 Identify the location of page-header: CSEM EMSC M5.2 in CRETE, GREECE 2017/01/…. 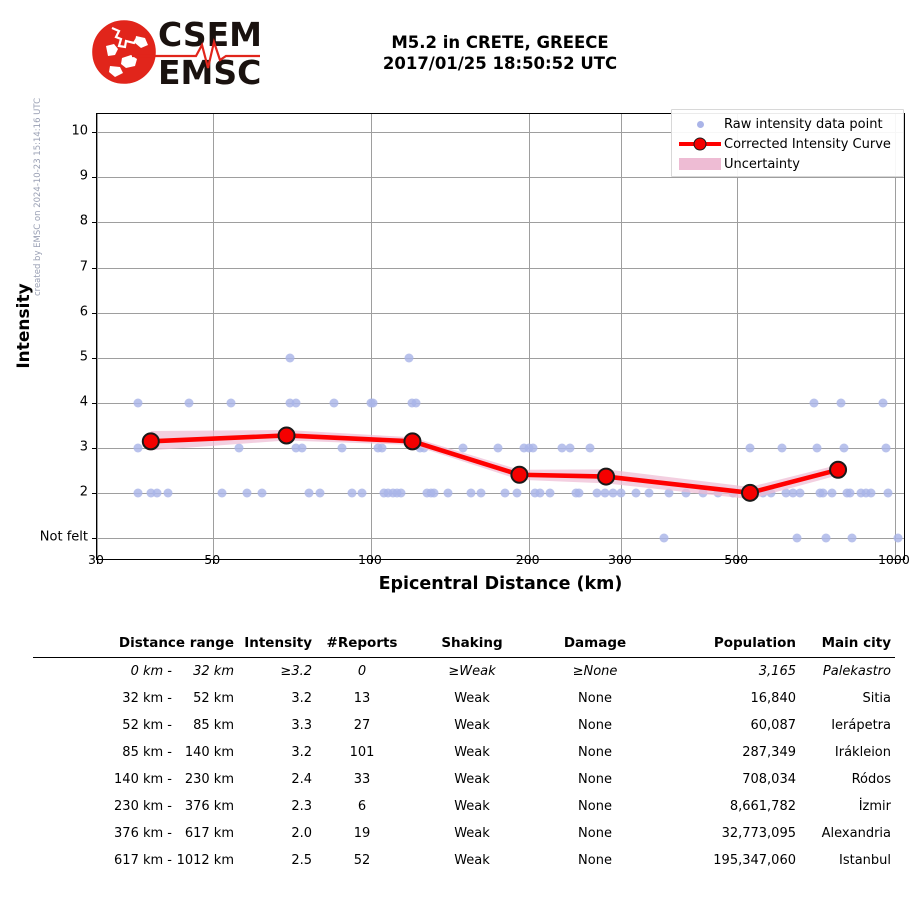
(457, 50).